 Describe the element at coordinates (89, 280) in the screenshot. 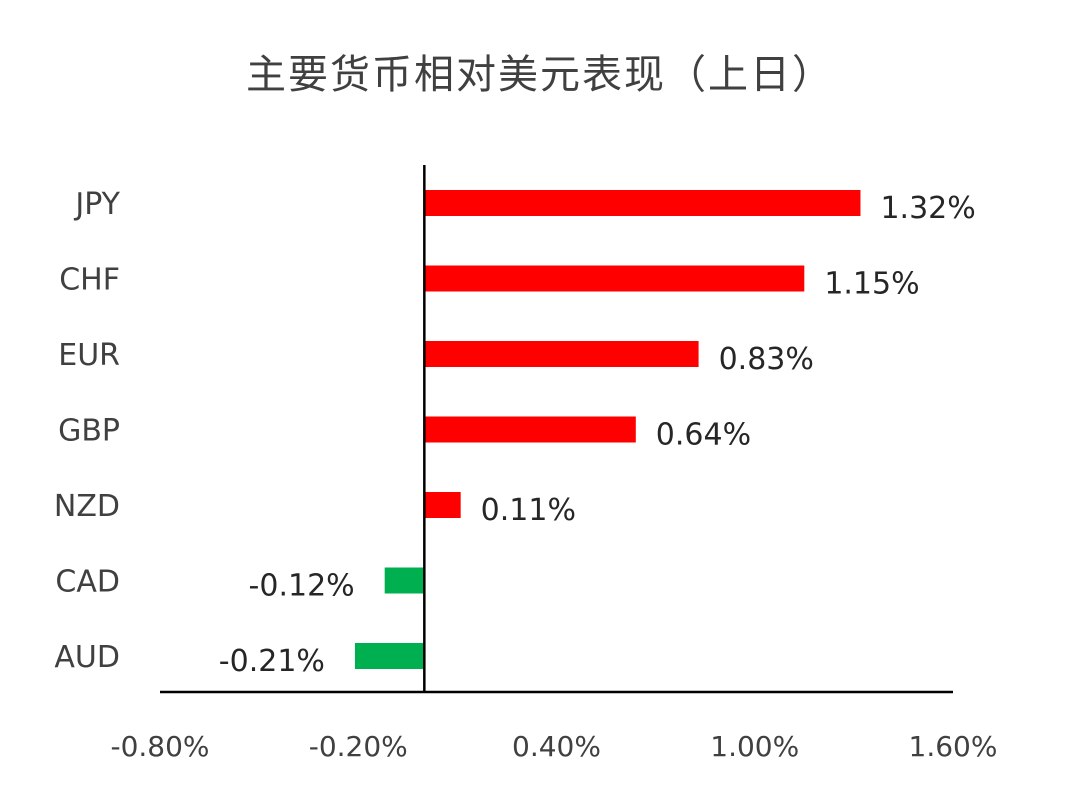

I see `category-label-chf: CHF` at that location.